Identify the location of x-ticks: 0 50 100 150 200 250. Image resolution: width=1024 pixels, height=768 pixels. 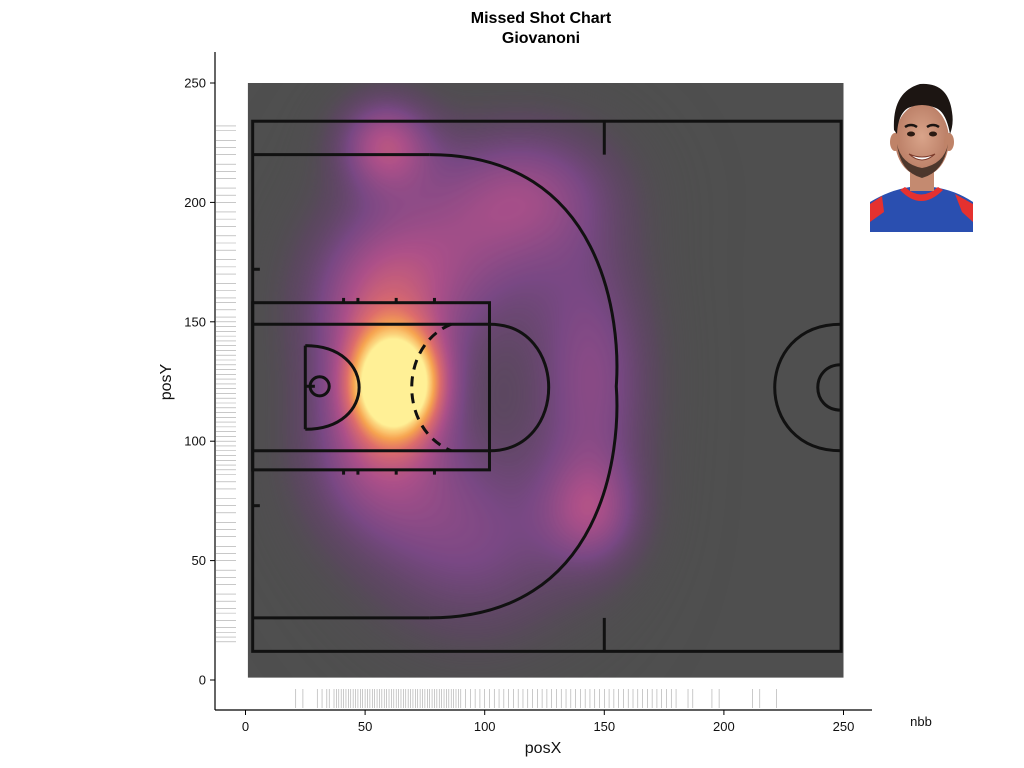
(548, 722).